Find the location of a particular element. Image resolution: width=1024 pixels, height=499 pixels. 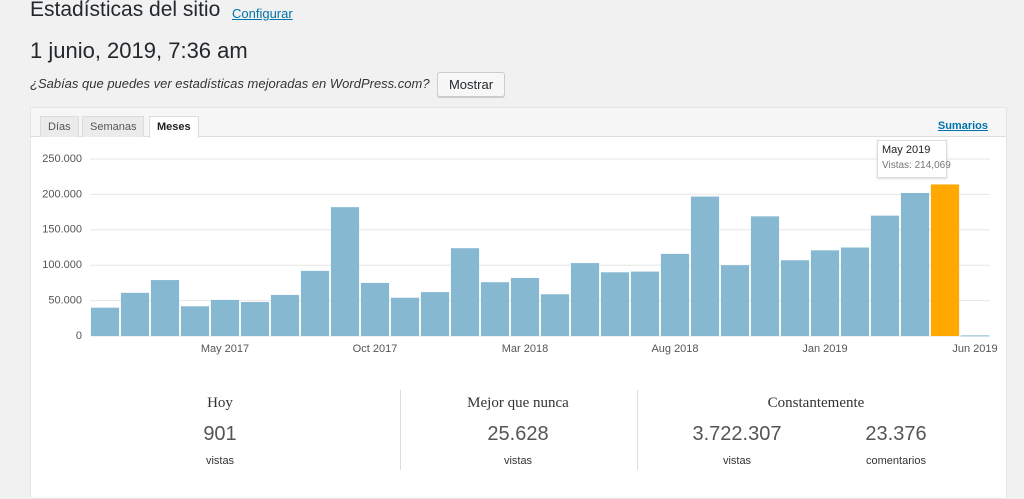

y-tick-label: 150.000 is located at coordinates (62, 230).